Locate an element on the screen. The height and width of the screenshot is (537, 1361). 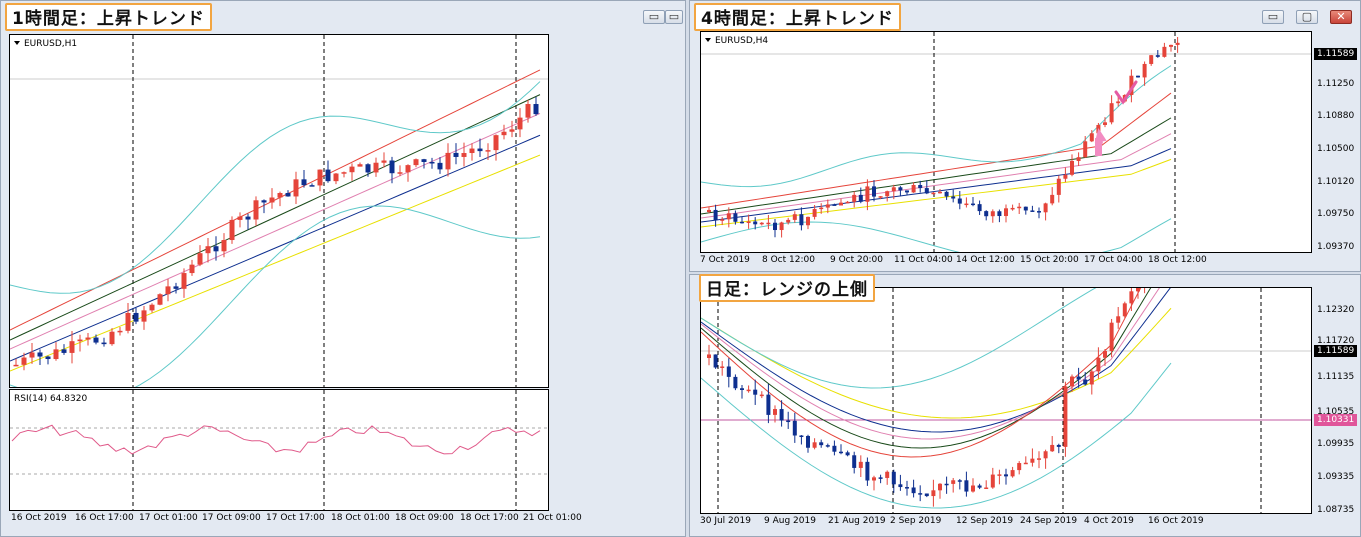
x-axis-tick-label: 16 Oct 2019 is located at coordinates (39, 518).